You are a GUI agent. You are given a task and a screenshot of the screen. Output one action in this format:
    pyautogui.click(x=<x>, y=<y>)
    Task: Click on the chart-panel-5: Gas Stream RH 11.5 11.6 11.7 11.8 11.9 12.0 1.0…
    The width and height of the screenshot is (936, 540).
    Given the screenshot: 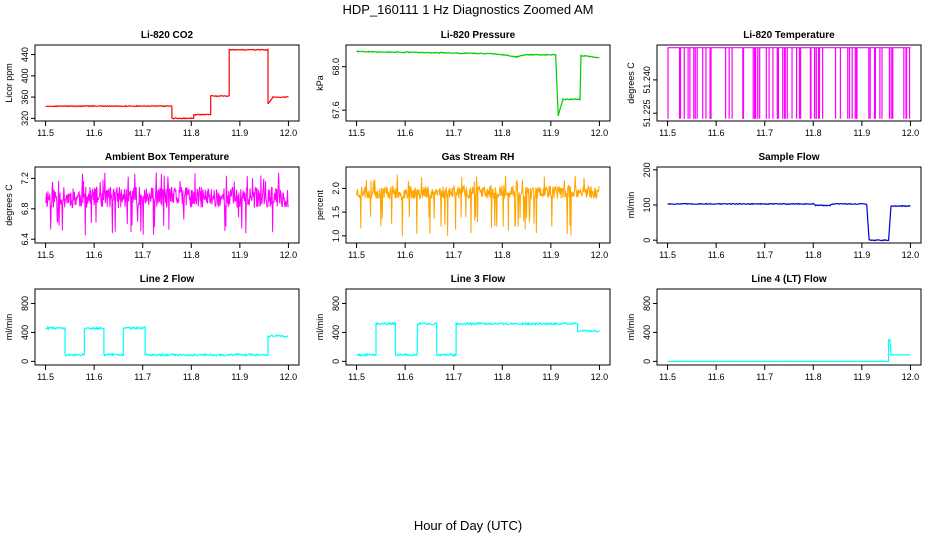 What is the action you would take?
    pyautogui.click(x=463, y=206)
    